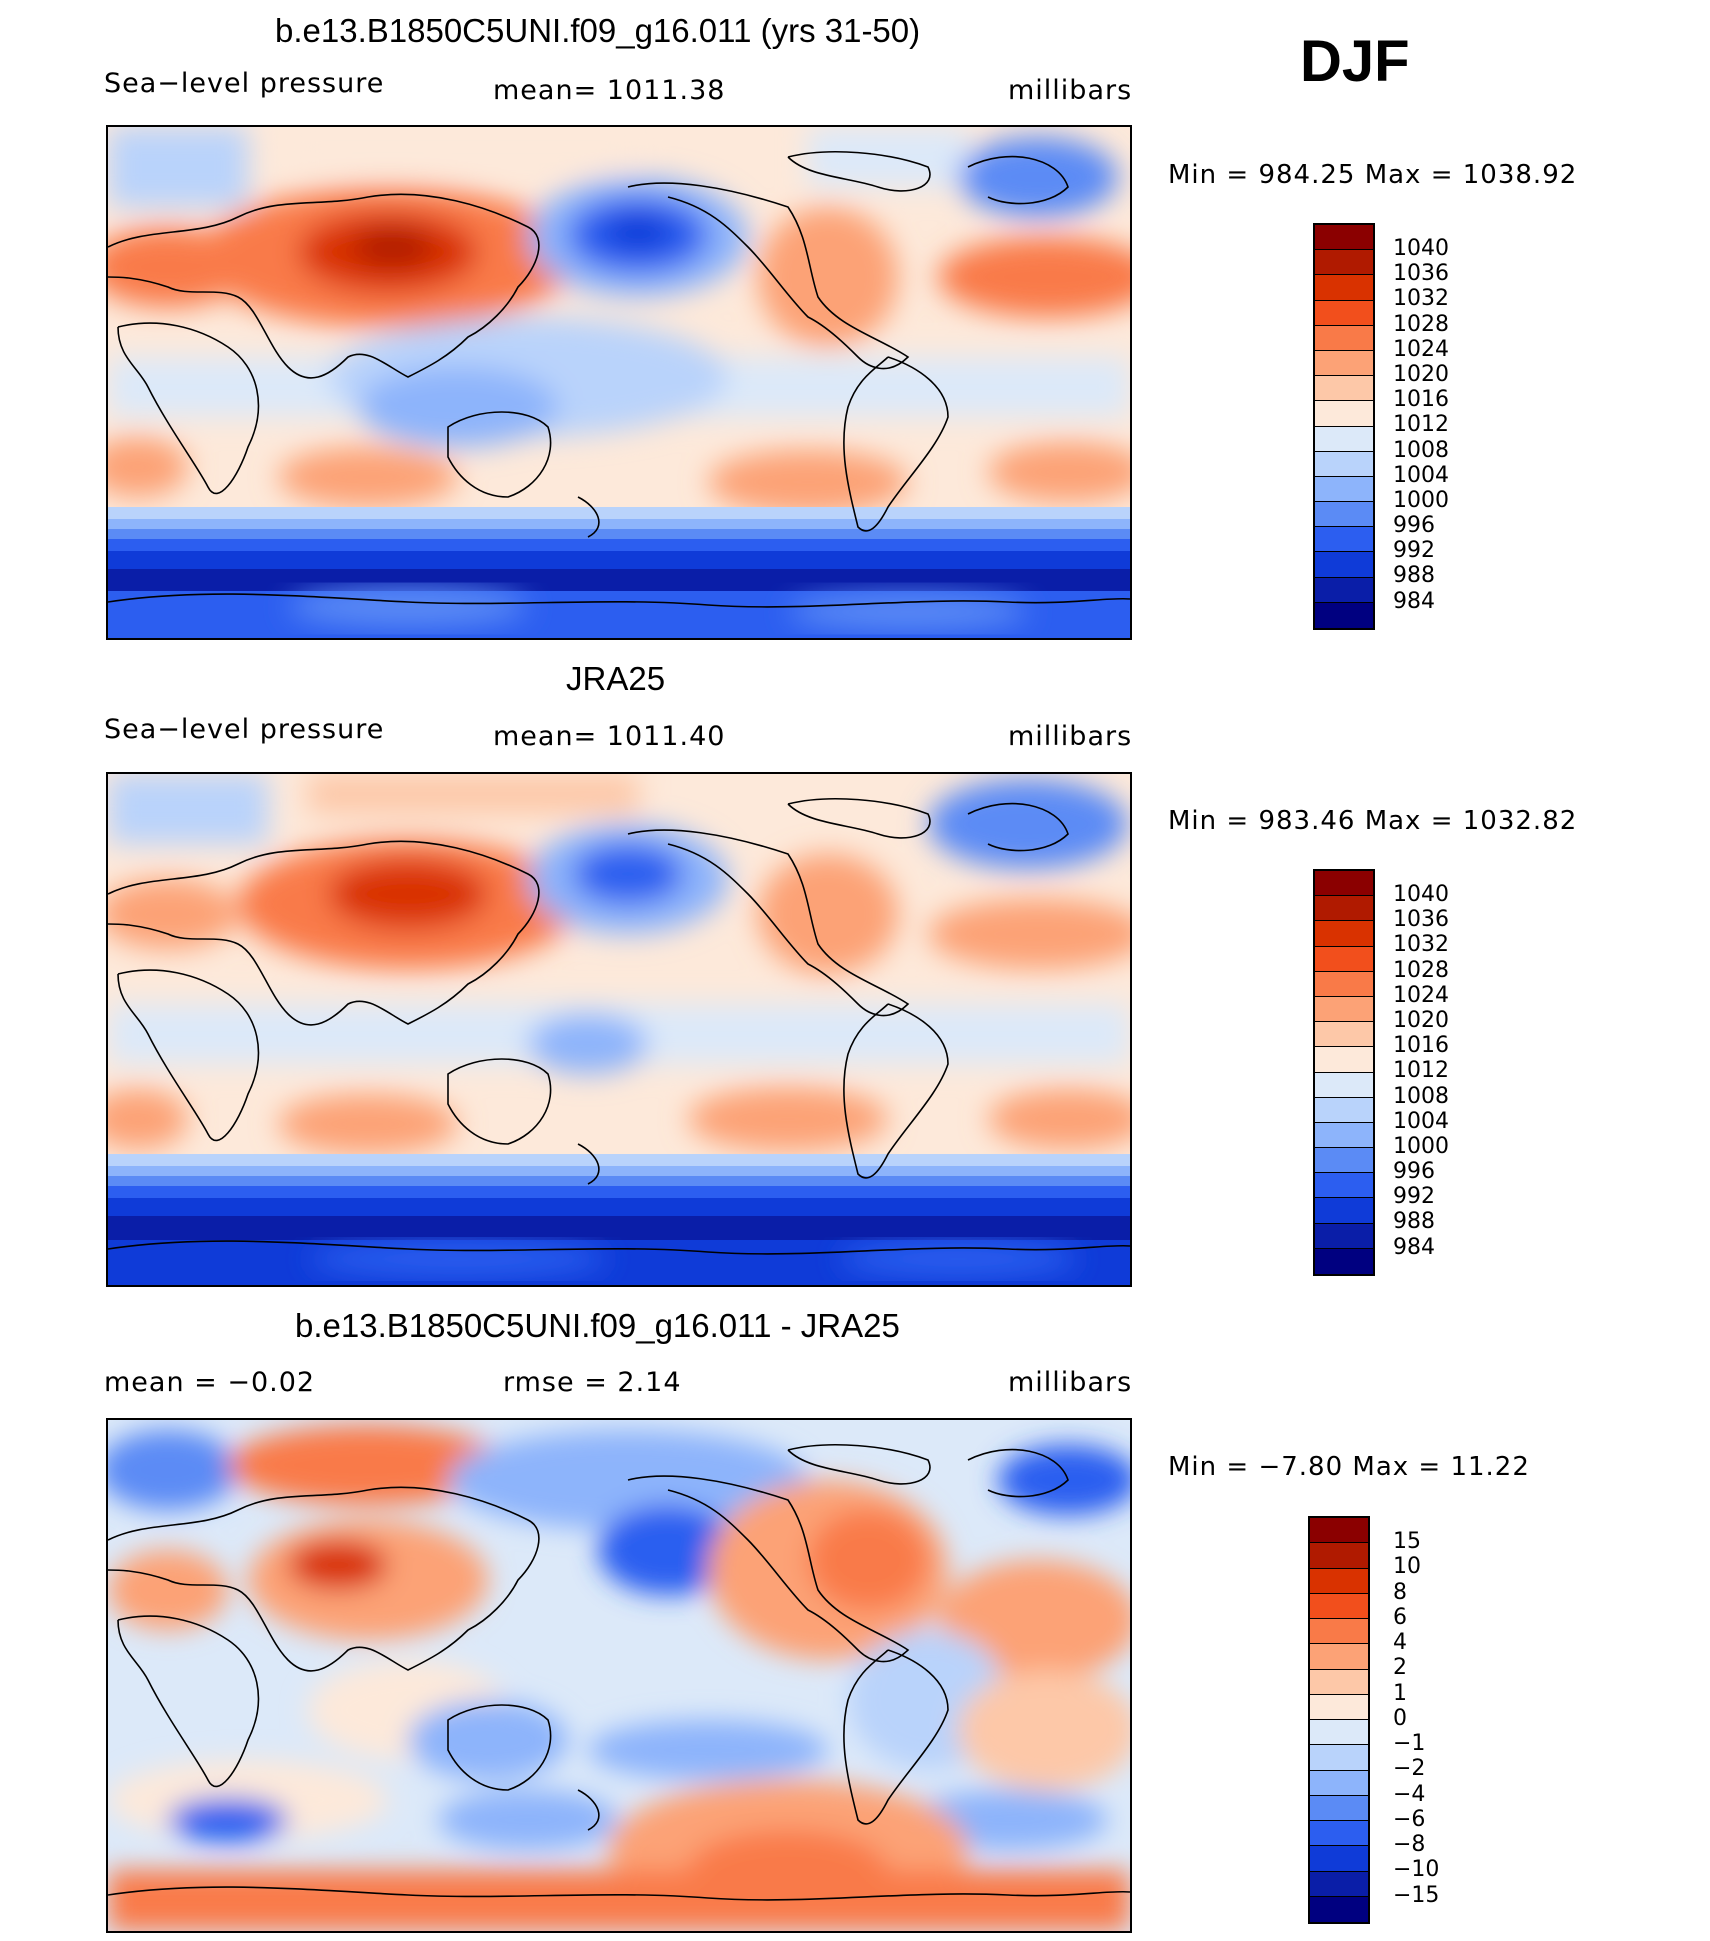 Image resolution: width=1710 pixels, height=1941 pixels. What do you see at coordinates (1414, 576) in the screenshot?
I see `colorbar-level-label: 988` at bounding box center [1414, 576].